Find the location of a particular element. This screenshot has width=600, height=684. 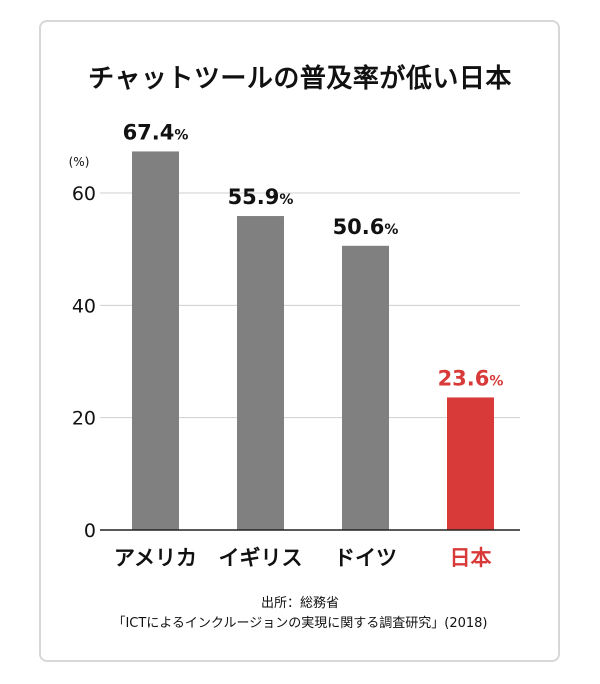

source-line-1: 出所：総務省 is located at coordinates (299, 603).